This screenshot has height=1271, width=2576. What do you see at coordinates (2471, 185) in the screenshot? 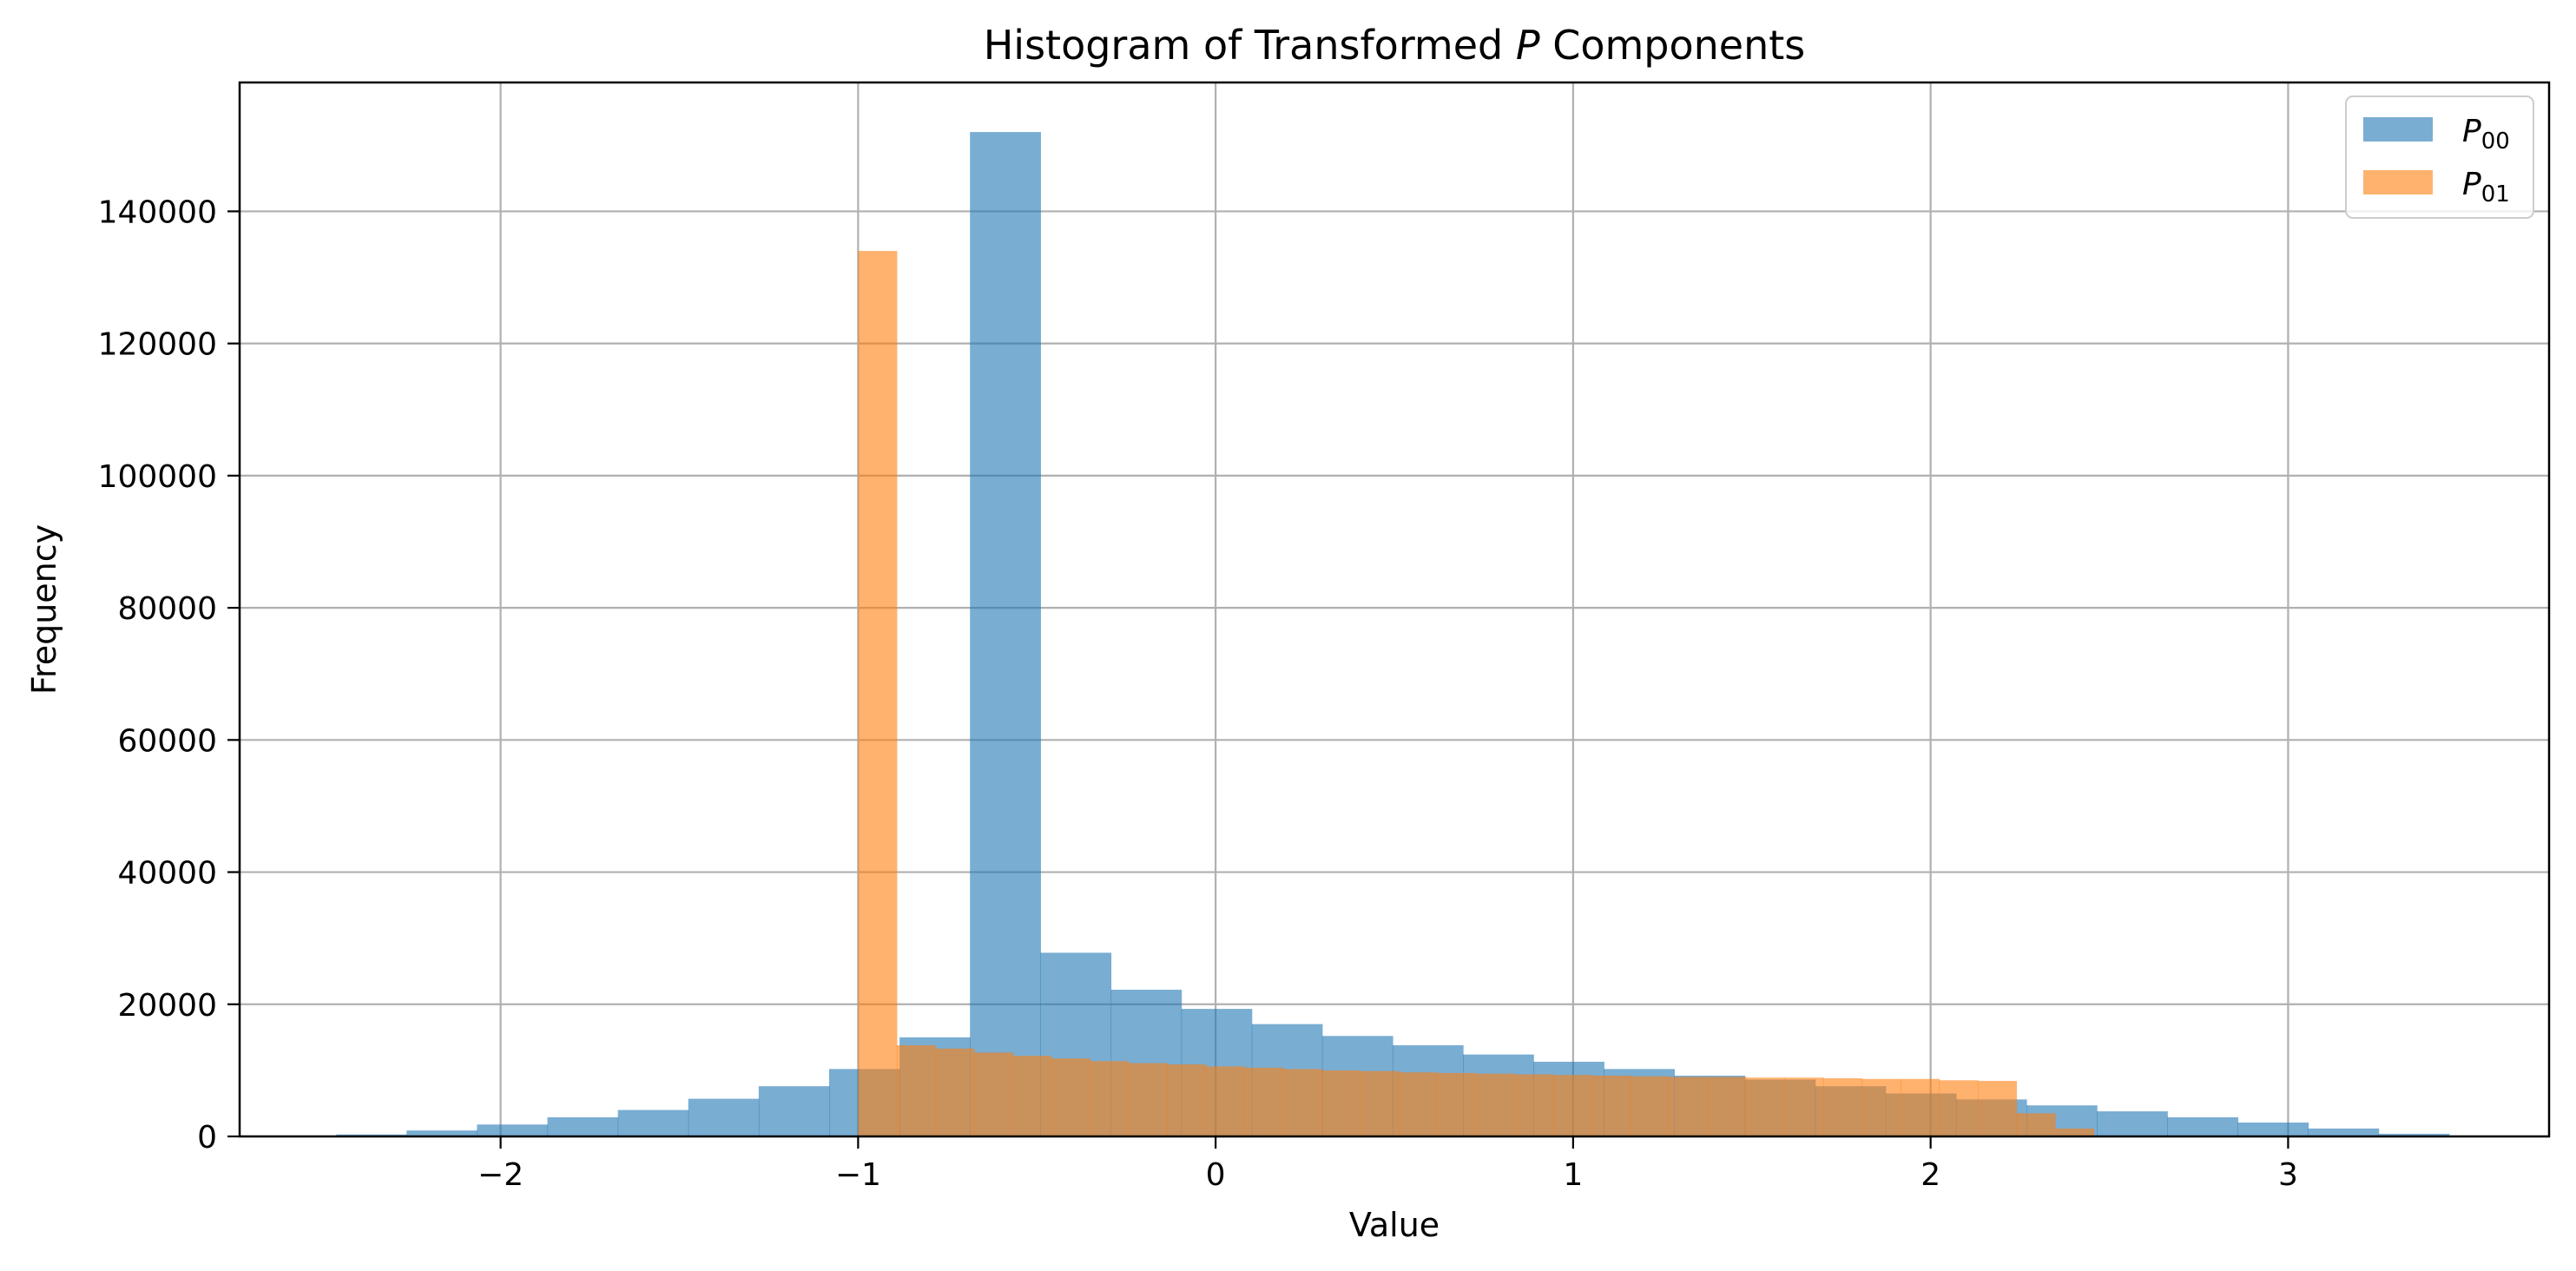
I see `legend-label-p01-base: P` at bounding box center [2471, 185].